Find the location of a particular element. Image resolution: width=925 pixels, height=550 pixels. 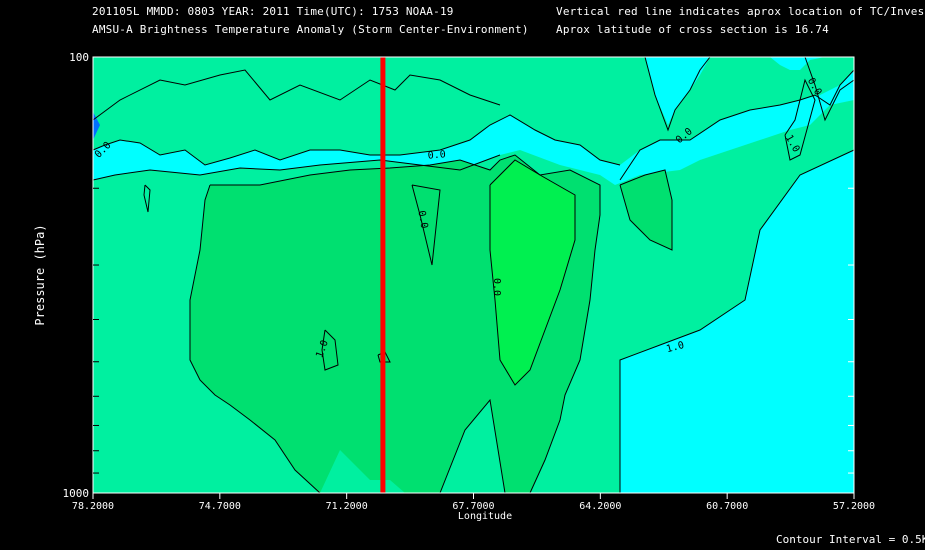

header-line2-right: Aprox latitude of cross section is 16.74 is located at coordinates (692, 29).